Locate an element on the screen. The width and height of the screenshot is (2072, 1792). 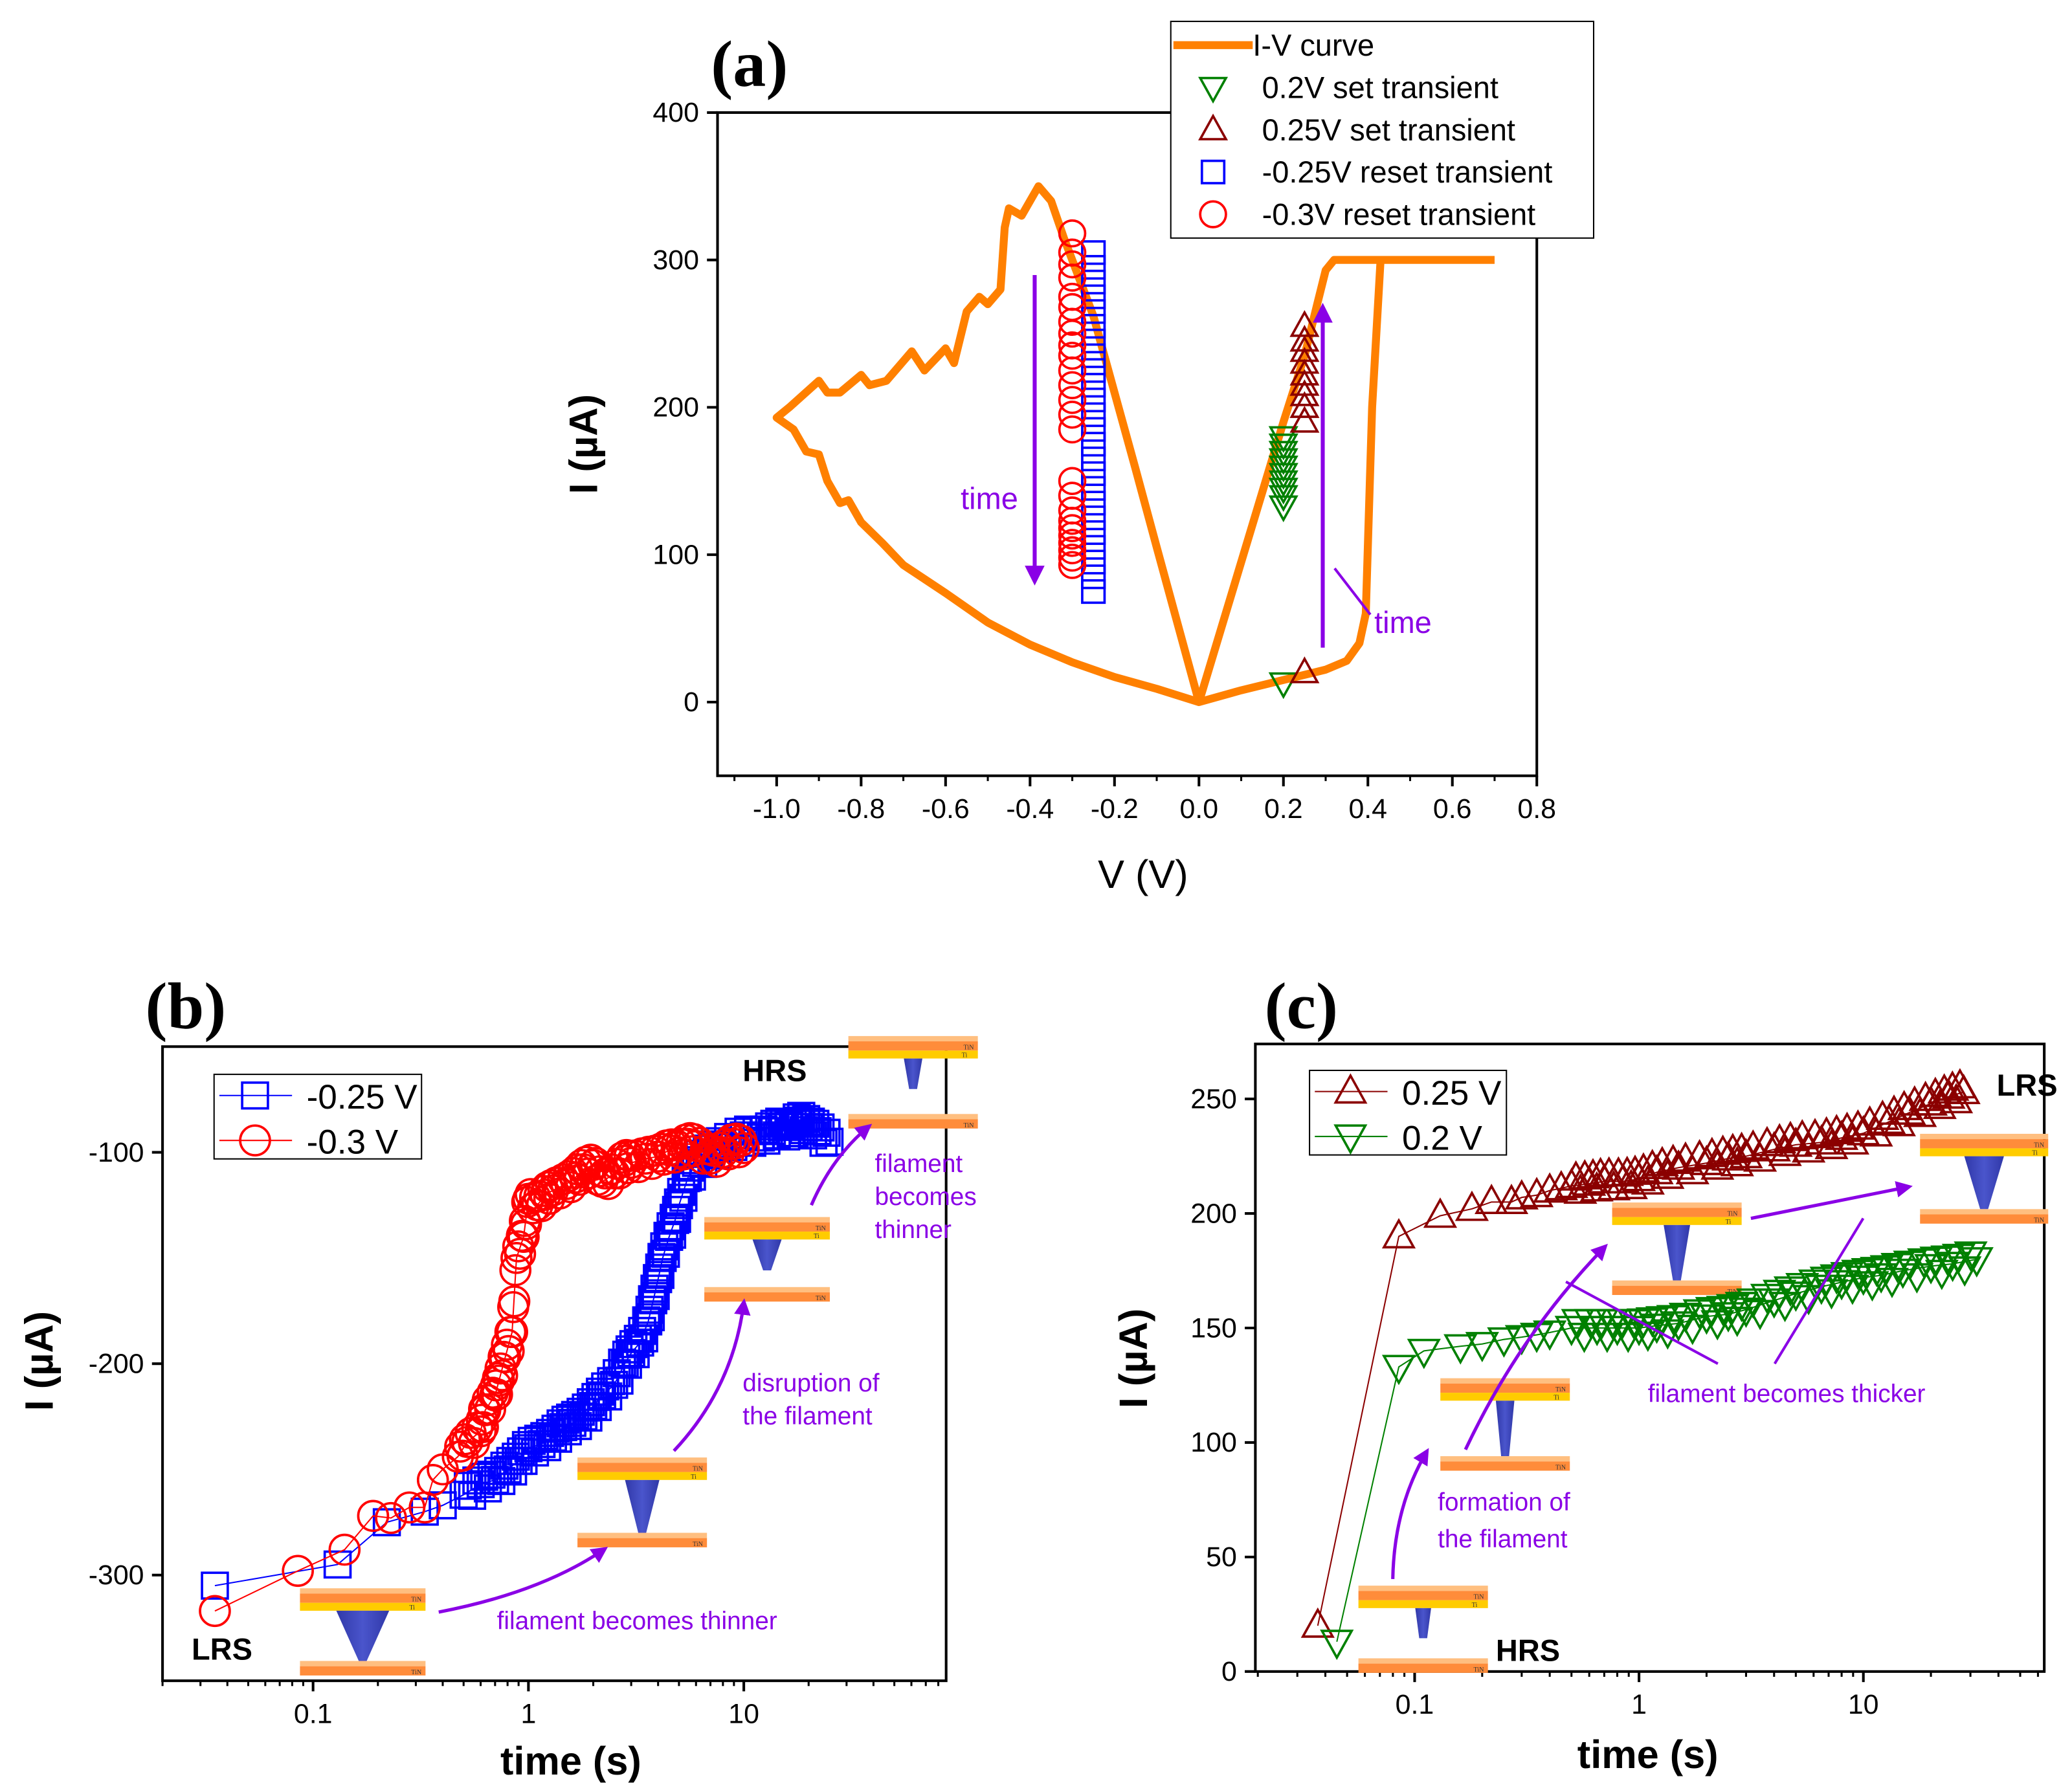
x-tick-label: -1.0 is located at coordinates (777, 808).